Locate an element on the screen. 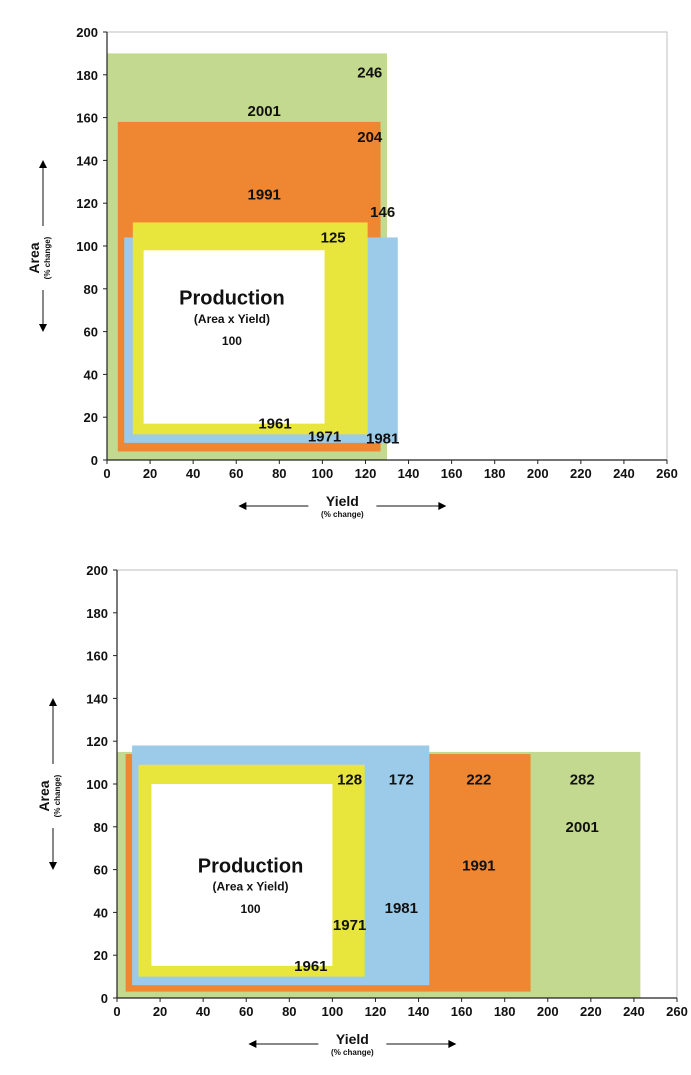 The image size is (691, 1075). production-label-1971: 125 is located at coordinates (333, 237).